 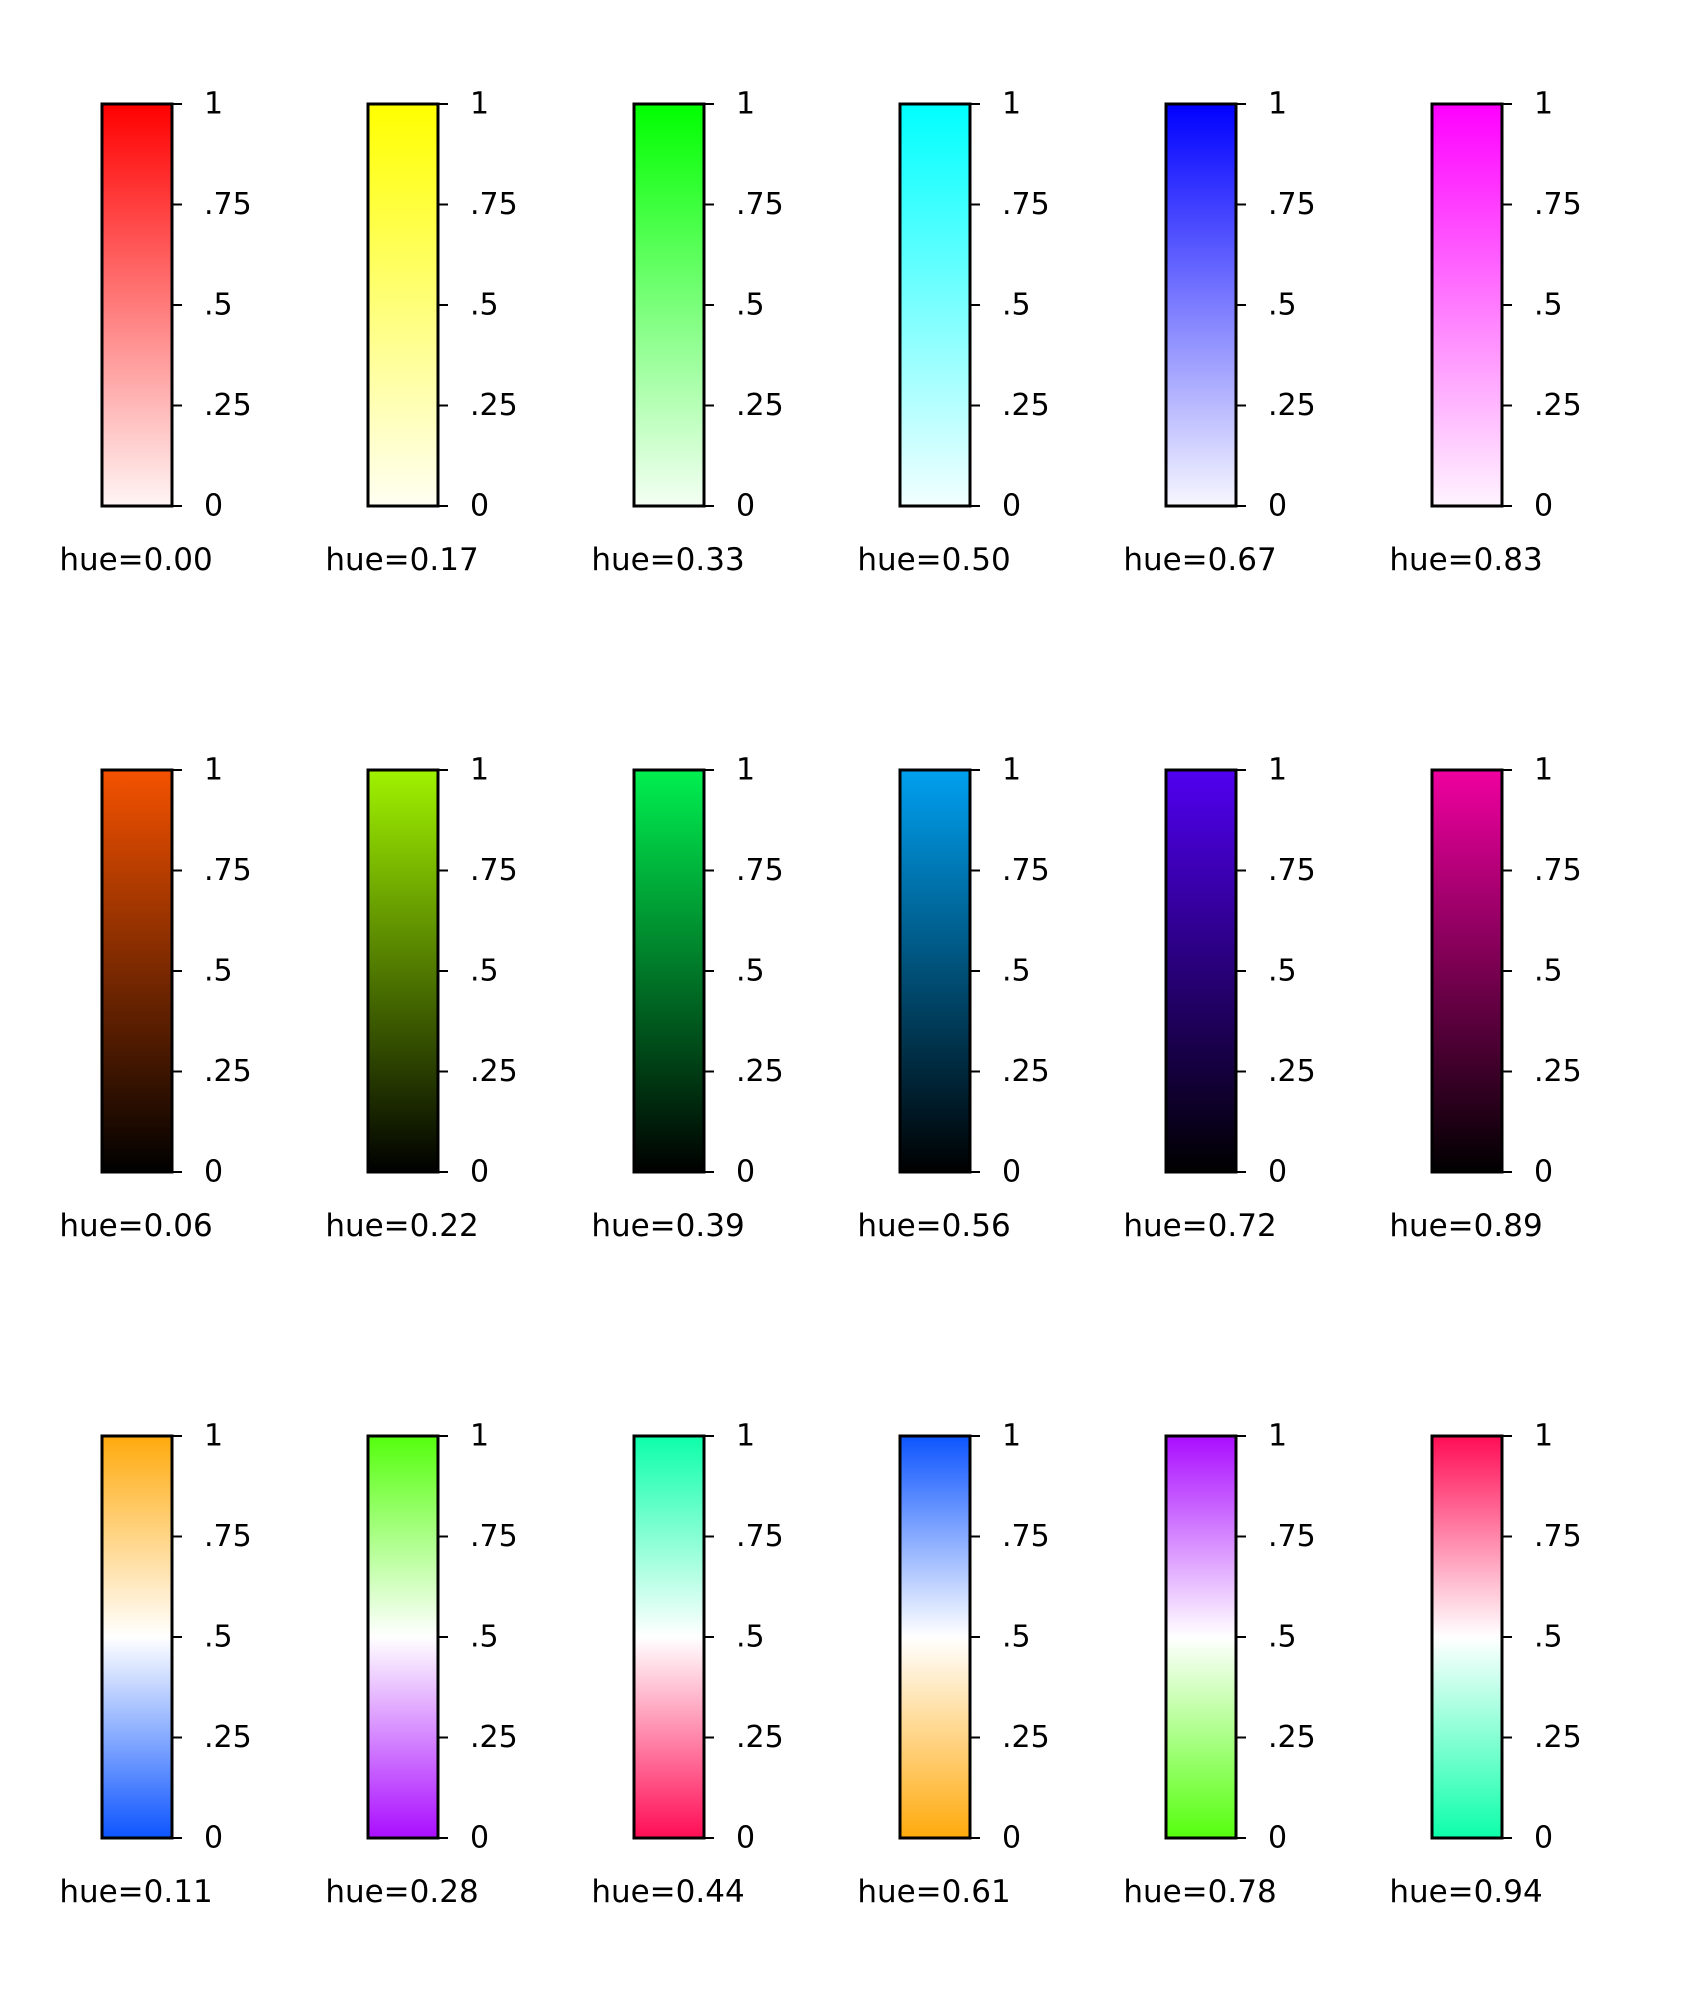 I want to click on colorbar-hue-028: 0 .25 .5 .75 1 hue=0.28, so click(x=421, y=1665).